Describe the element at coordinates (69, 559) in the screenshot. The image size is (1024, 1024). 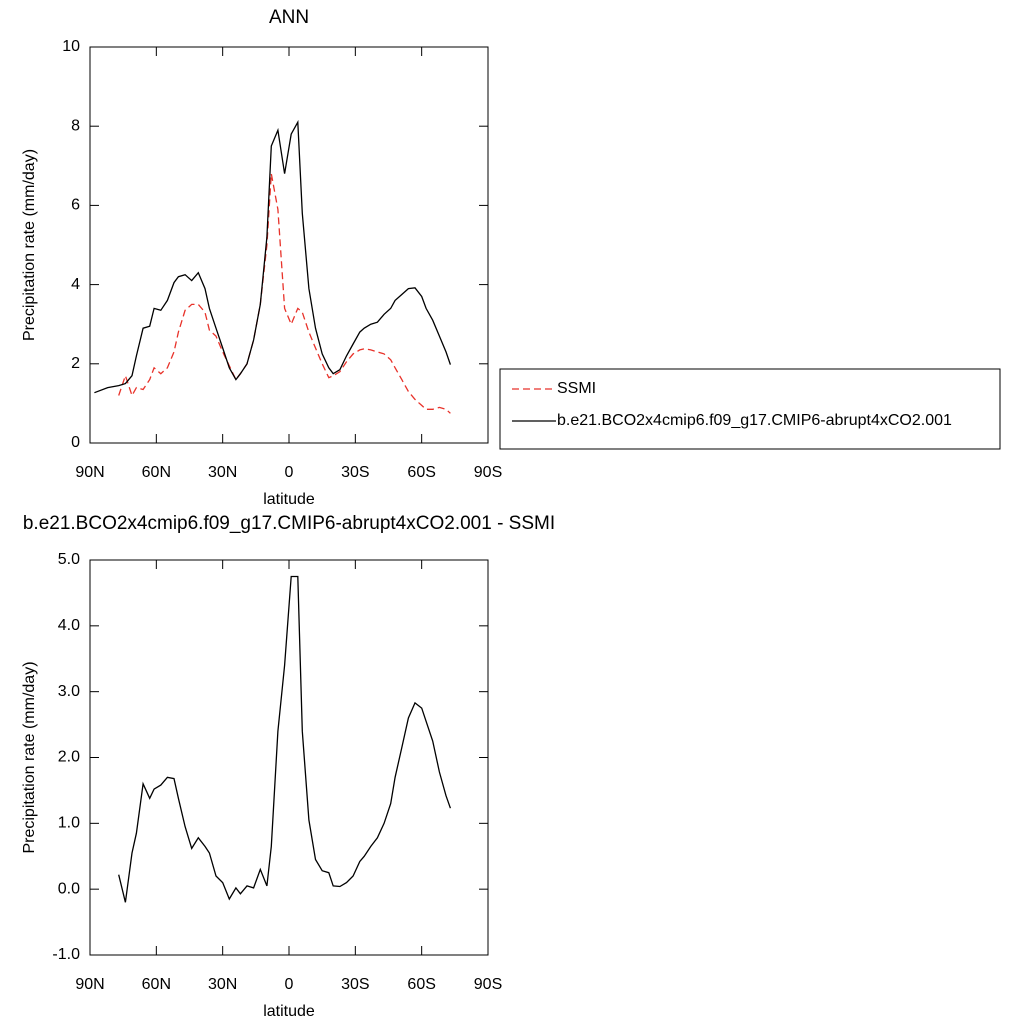
I see `y-tick-label: 5.0` at that location.